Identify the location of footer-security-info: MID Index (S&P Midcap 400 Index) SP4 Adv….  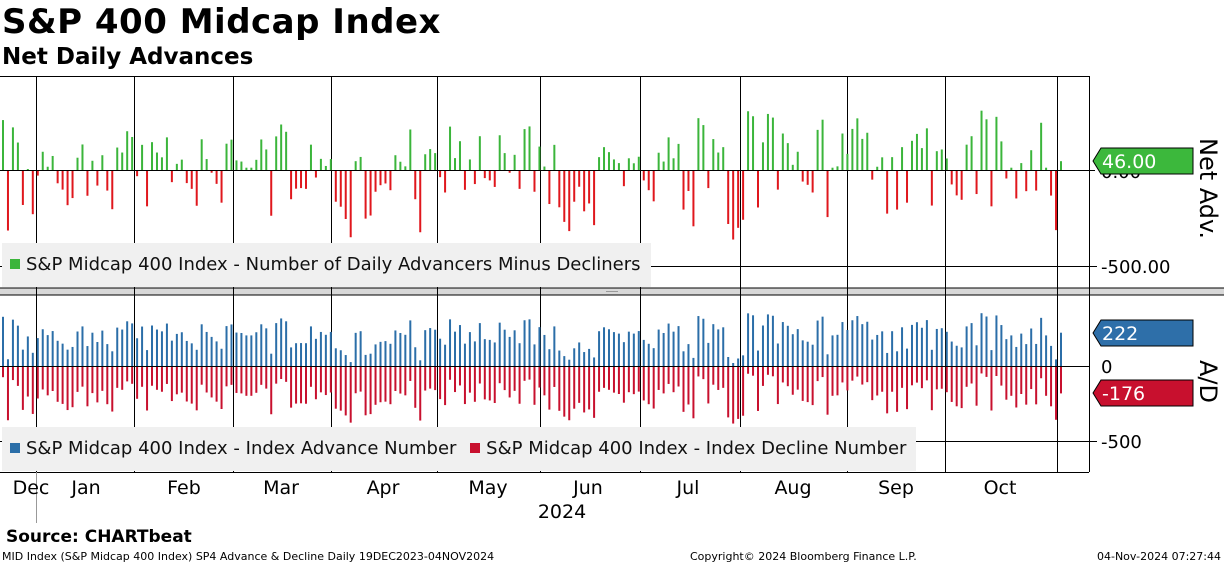
(248, 556).